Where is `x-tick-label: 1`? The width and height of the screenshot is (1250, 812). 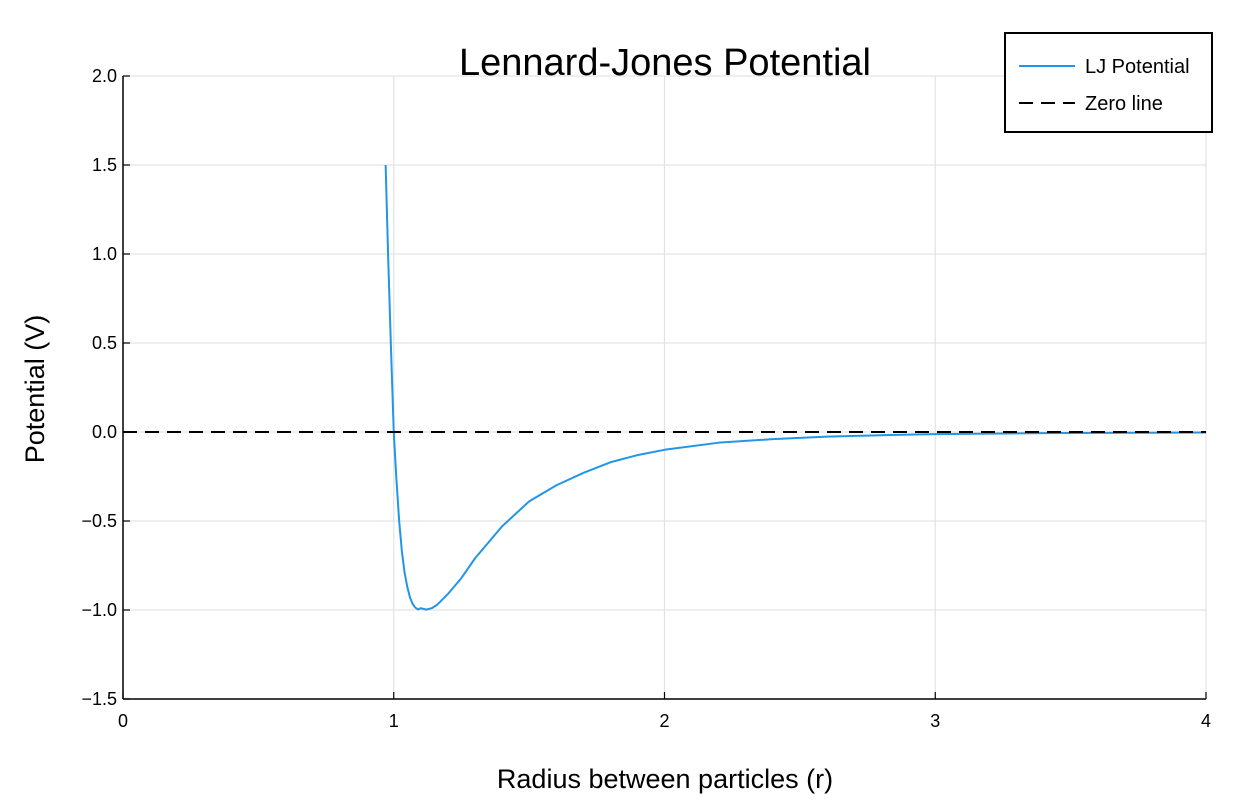
x-tick-label: 1 is located at coordinates (394, 721).